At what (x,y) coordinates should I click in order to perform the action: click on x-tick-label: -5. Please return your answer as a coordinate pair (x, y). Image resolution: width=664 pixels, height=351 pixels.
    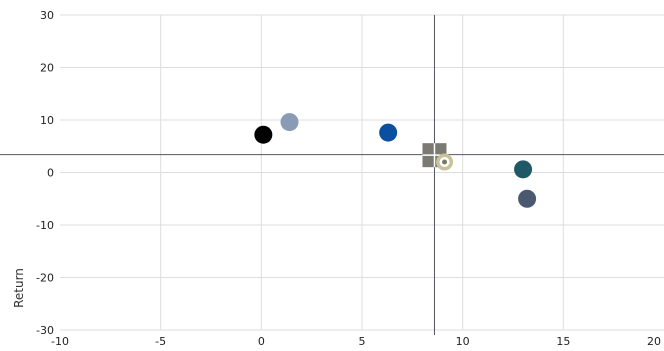
    Looking at the image, I should click on (160, 341).